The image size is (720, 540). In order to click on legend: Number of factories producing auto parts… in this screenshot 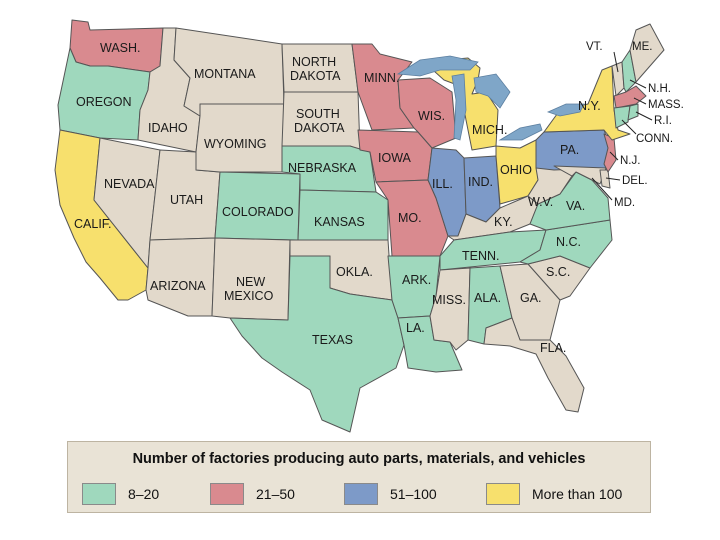, I will do `click(359, 477)`.